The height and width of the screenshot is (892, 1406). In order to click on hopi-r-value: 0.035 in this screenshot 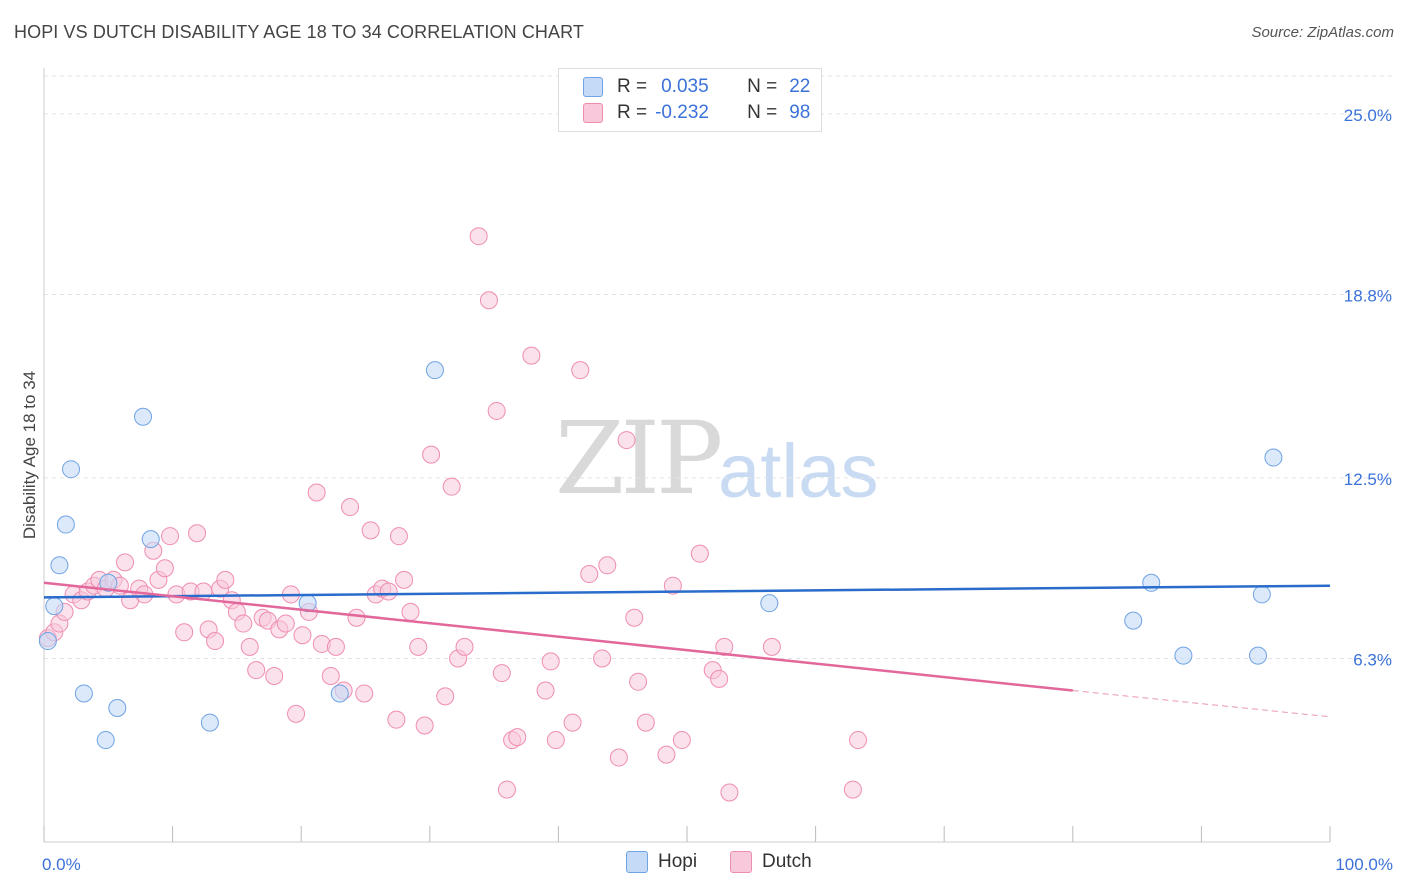, I will do `click(685, 86)`.